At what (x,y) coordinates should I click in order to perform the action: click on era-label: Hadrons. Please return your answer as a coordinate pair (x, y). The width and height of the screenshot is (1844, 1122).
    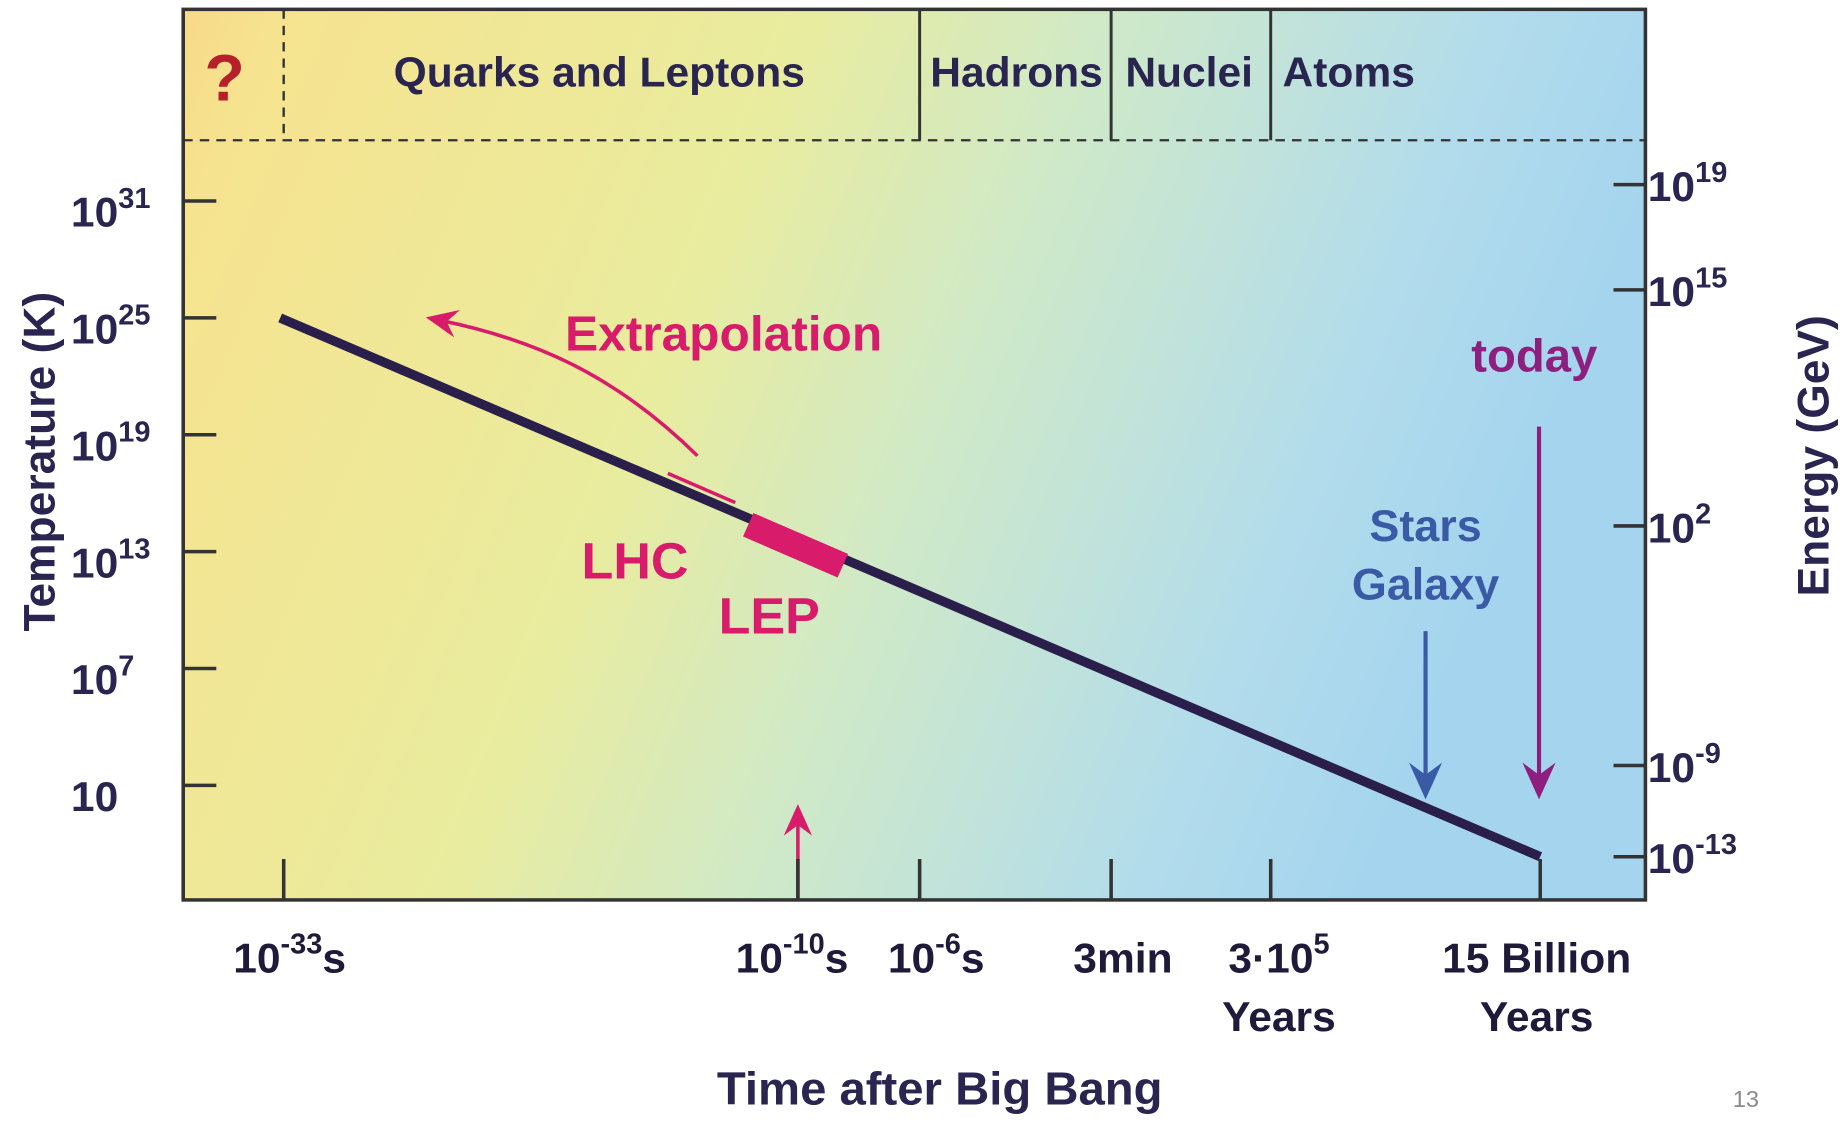
    Looking at the image, I should click on (1016, 72).